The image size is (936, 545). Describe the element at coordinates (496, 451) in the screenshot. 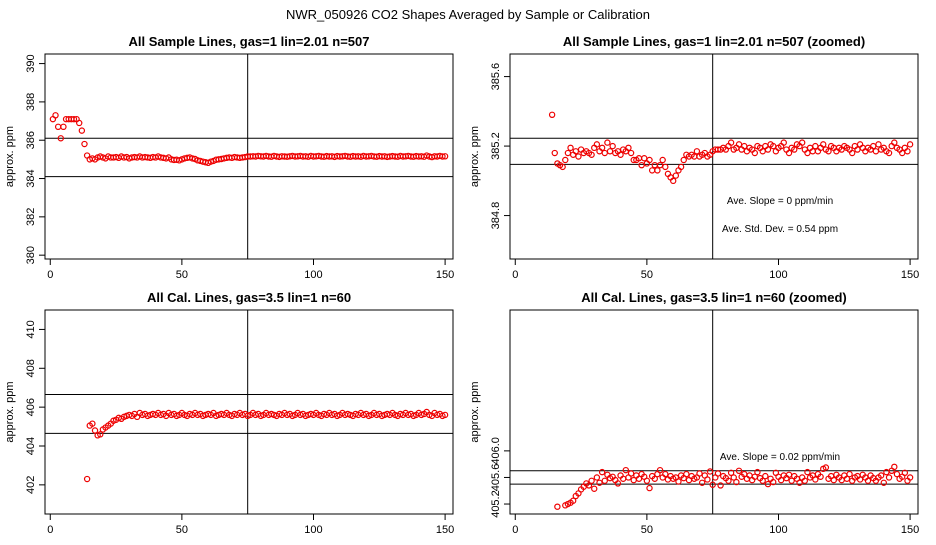

I see `y-tick-label: 406.0` at that location.